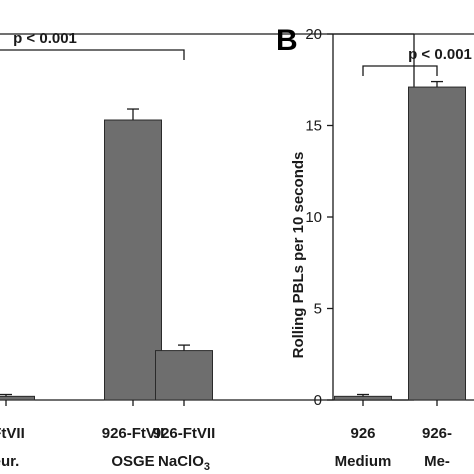 This screenshot has height=474, width=474. I want to click on panel-b-letter: B, so click(287, 40).